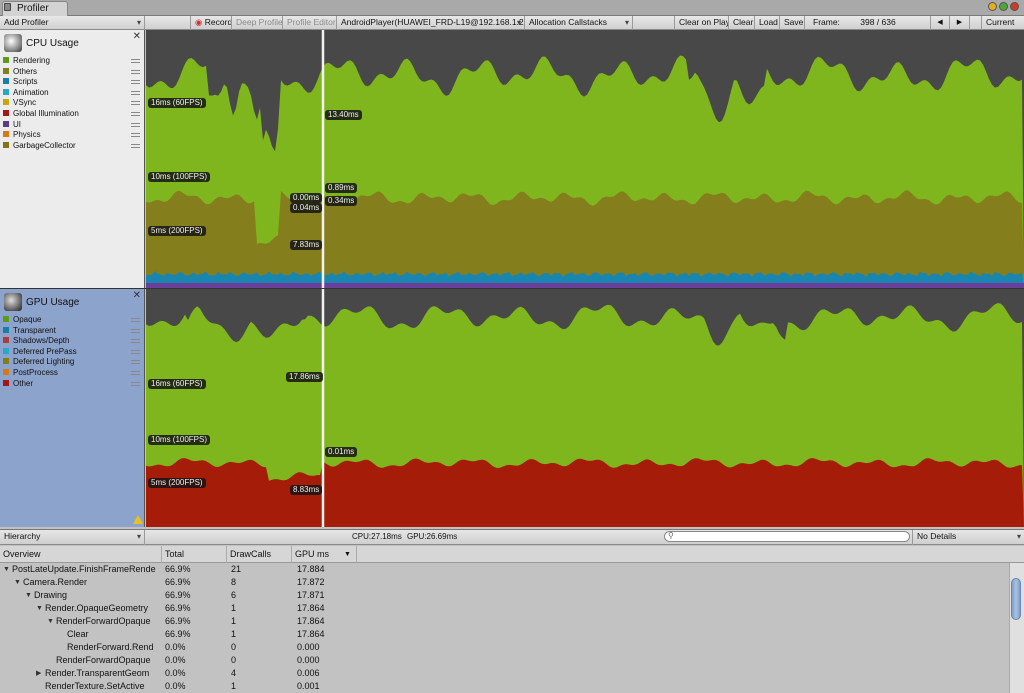  What do you see at coordinates (72, 537) in the screenshot?
I see `view-mode-dropdown: Hierarchy` at bounding box center [72, 537].